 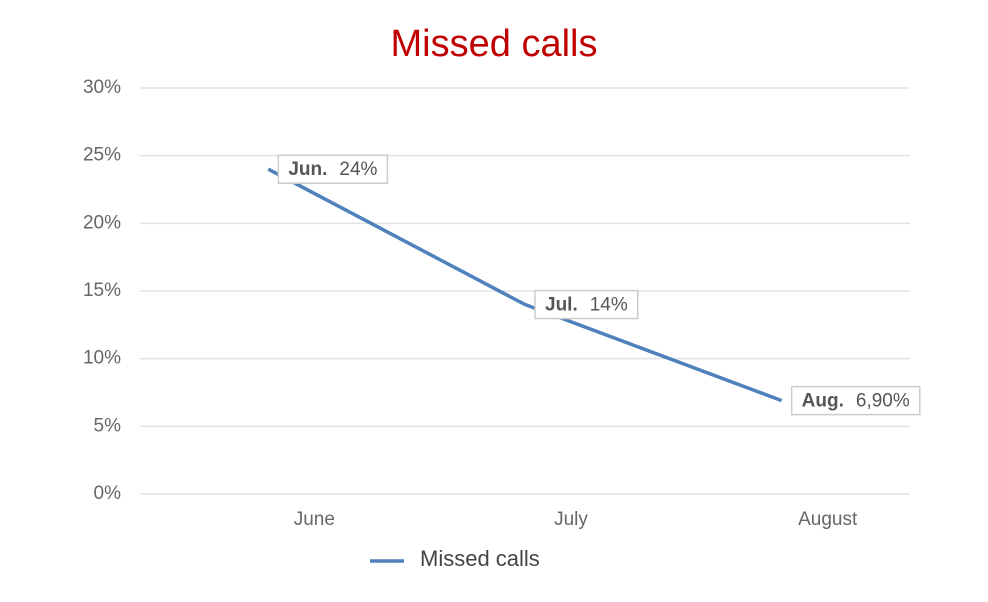 What do you see at coordinates (609, 305) in the screenshot?
I see `data-label-text: 14%` at bounding box center [609, 305].